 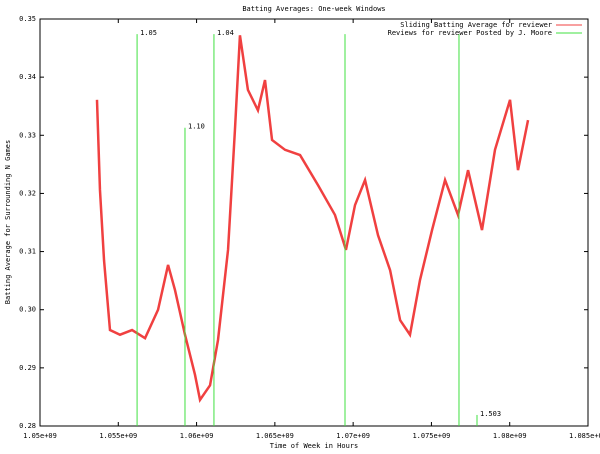 What do you see at coordinates (225, 33) in the screenshot?
I see `review-label: 1.04` at bounding box center [225, 33].